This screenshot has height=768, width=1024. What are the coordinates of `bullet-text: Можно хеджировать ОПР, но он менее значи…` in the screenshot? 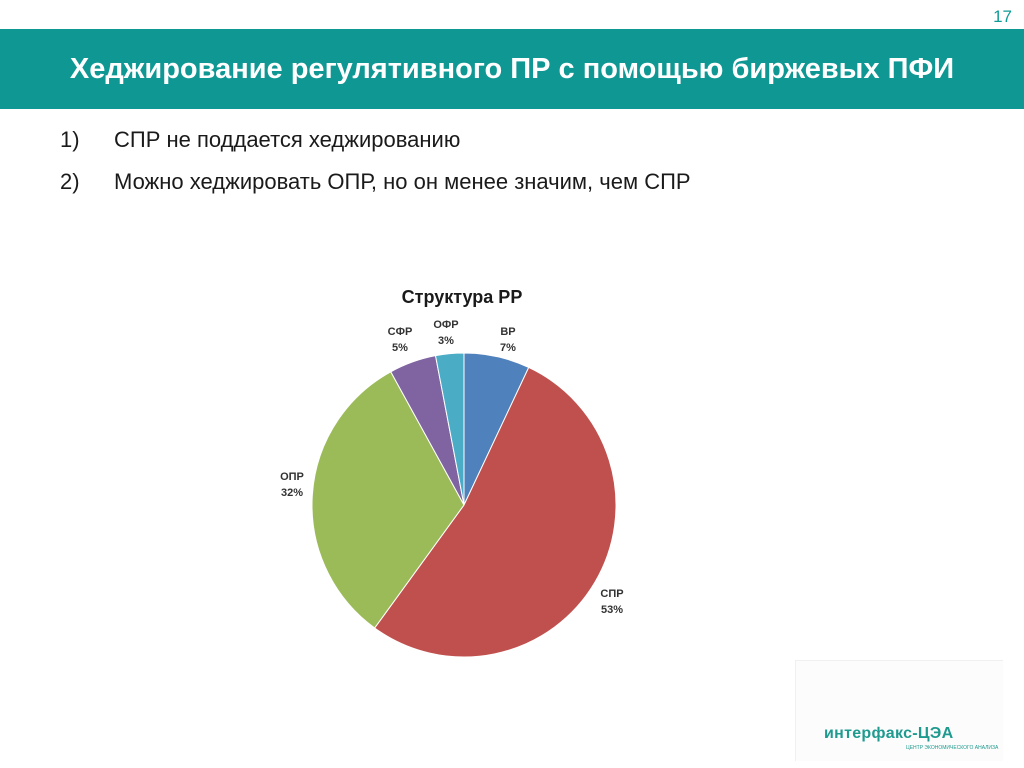 It's located at (402, 181).